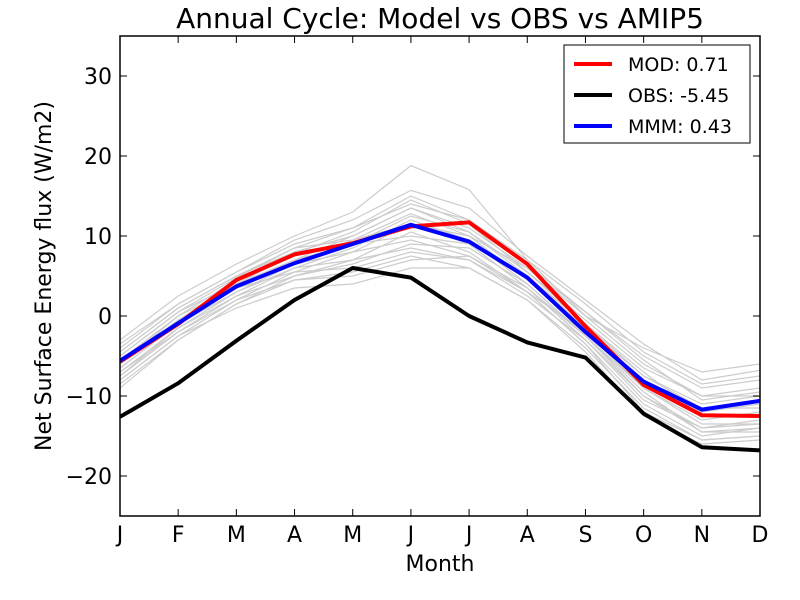 Image resolution: width=800 pixels, height=600 pixels. What do you see at coordinates (440, 18) in the screenshot?
I see `chart-title: Annual Cycle: Model vs OBS vs AMIP5` at bounding box center [440, 18].